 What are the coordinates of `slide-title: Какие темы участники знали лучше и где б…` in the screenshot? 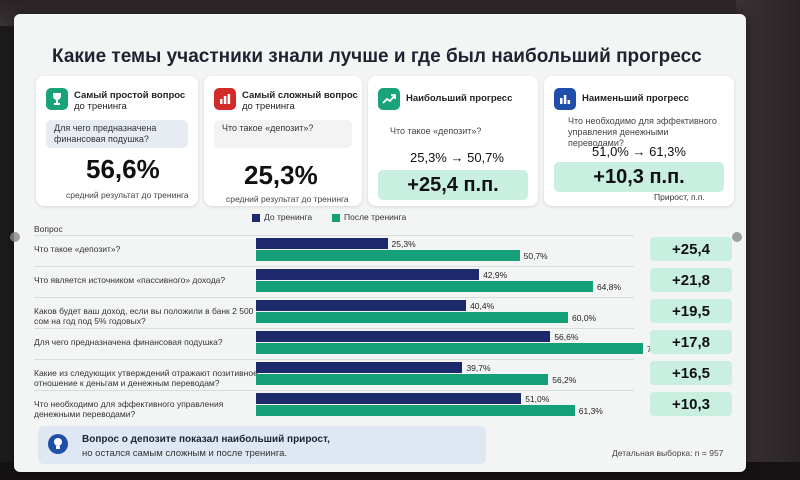 It's located at (377, 56).